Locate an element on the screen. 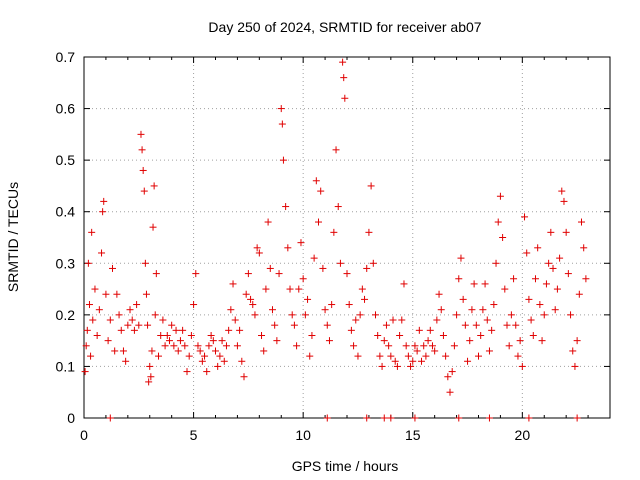 Image resolution: width=640 pixels, height=480 pixels. y-tick-label: 0.5 is located at coordinates (66, 160).